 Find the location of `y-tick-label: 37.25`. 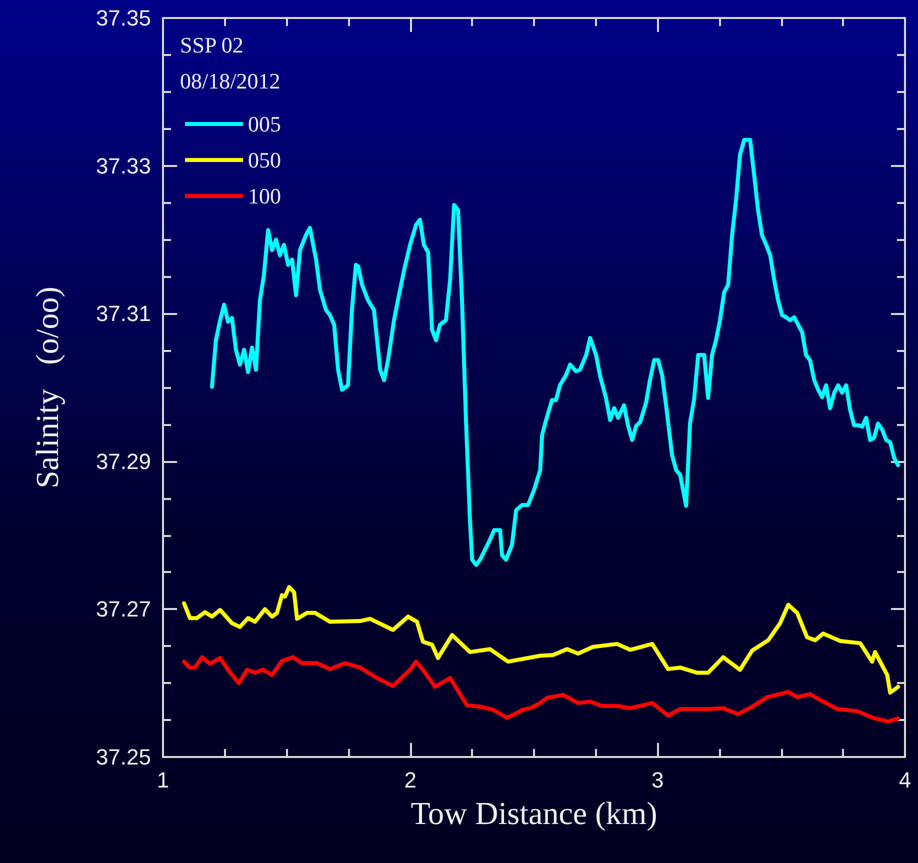

y-tick-label: 37.25 is located at coordinates (123, 757).